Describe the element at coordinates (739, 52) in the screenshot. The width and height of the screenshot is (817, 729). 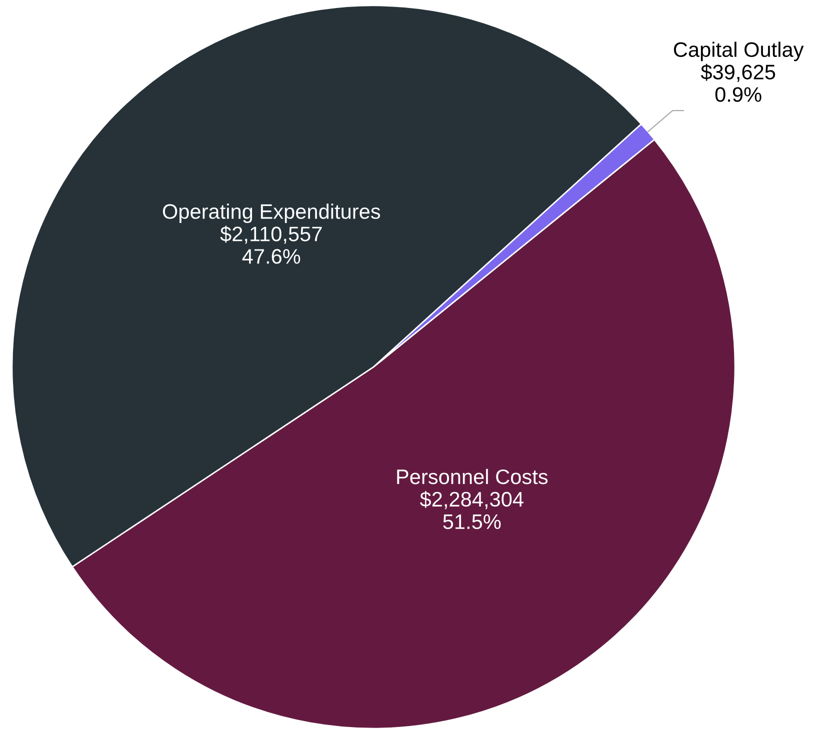
I see `slice-label: Capital Outlay` at that location.